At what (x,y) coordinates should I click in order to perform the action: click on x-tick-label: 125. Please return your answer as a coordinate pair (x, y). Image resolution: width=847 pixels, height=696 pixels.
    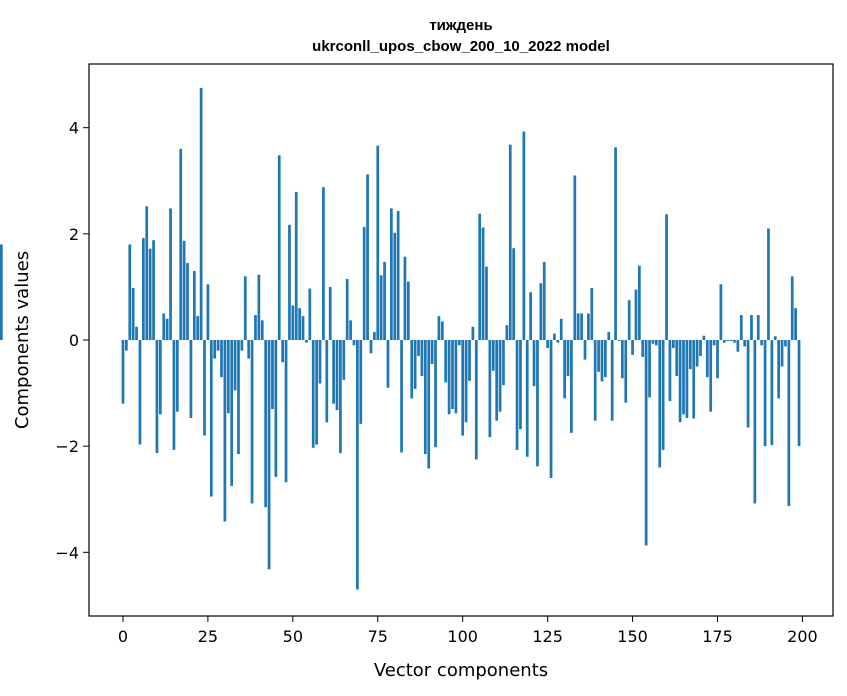
    Looking at the image, I should click on (547, 636).